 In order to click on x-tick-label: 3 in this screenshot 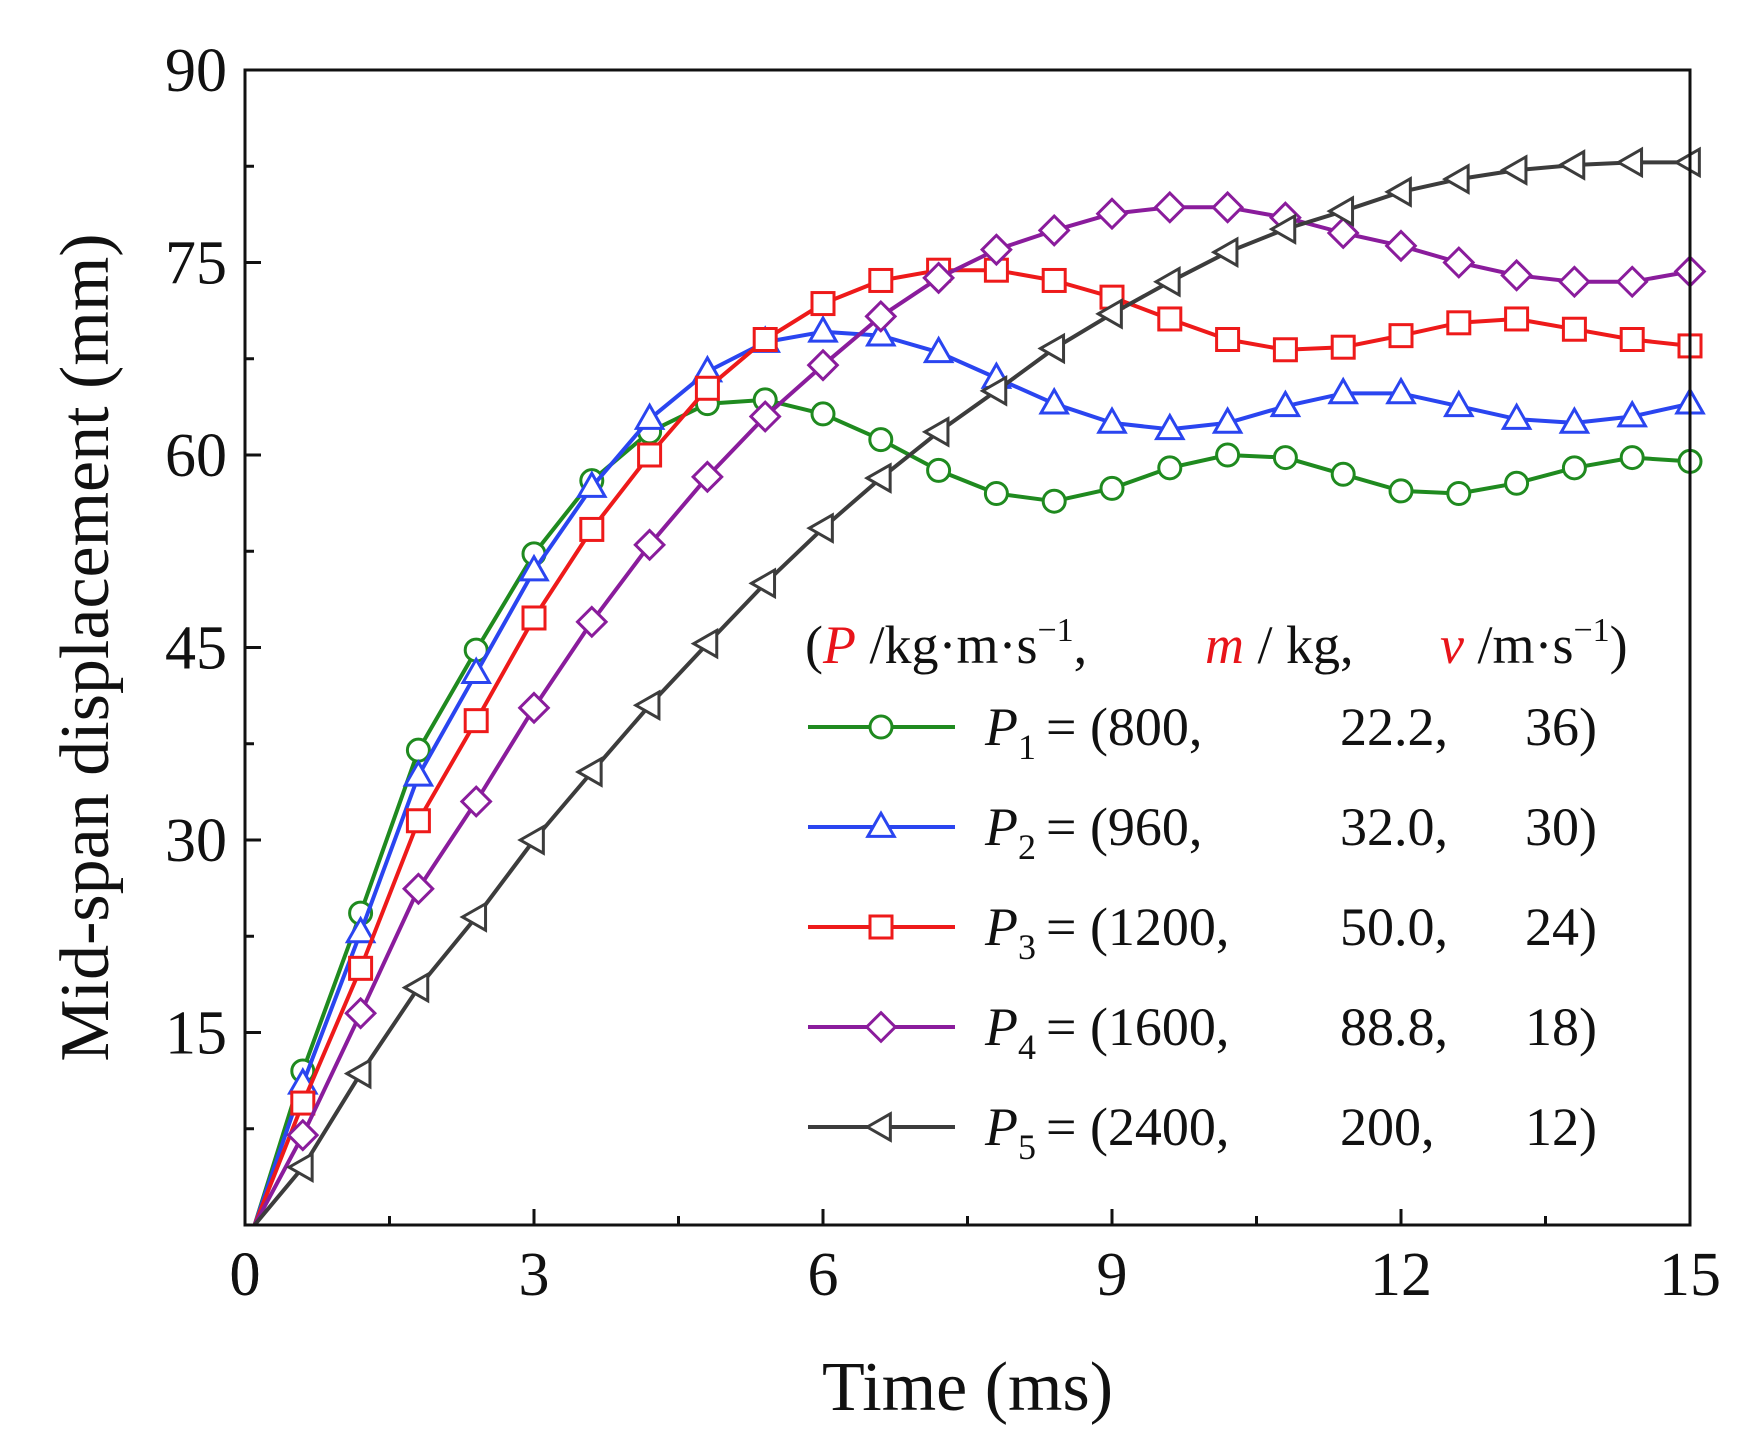, I will do `click(534, 1275)`.